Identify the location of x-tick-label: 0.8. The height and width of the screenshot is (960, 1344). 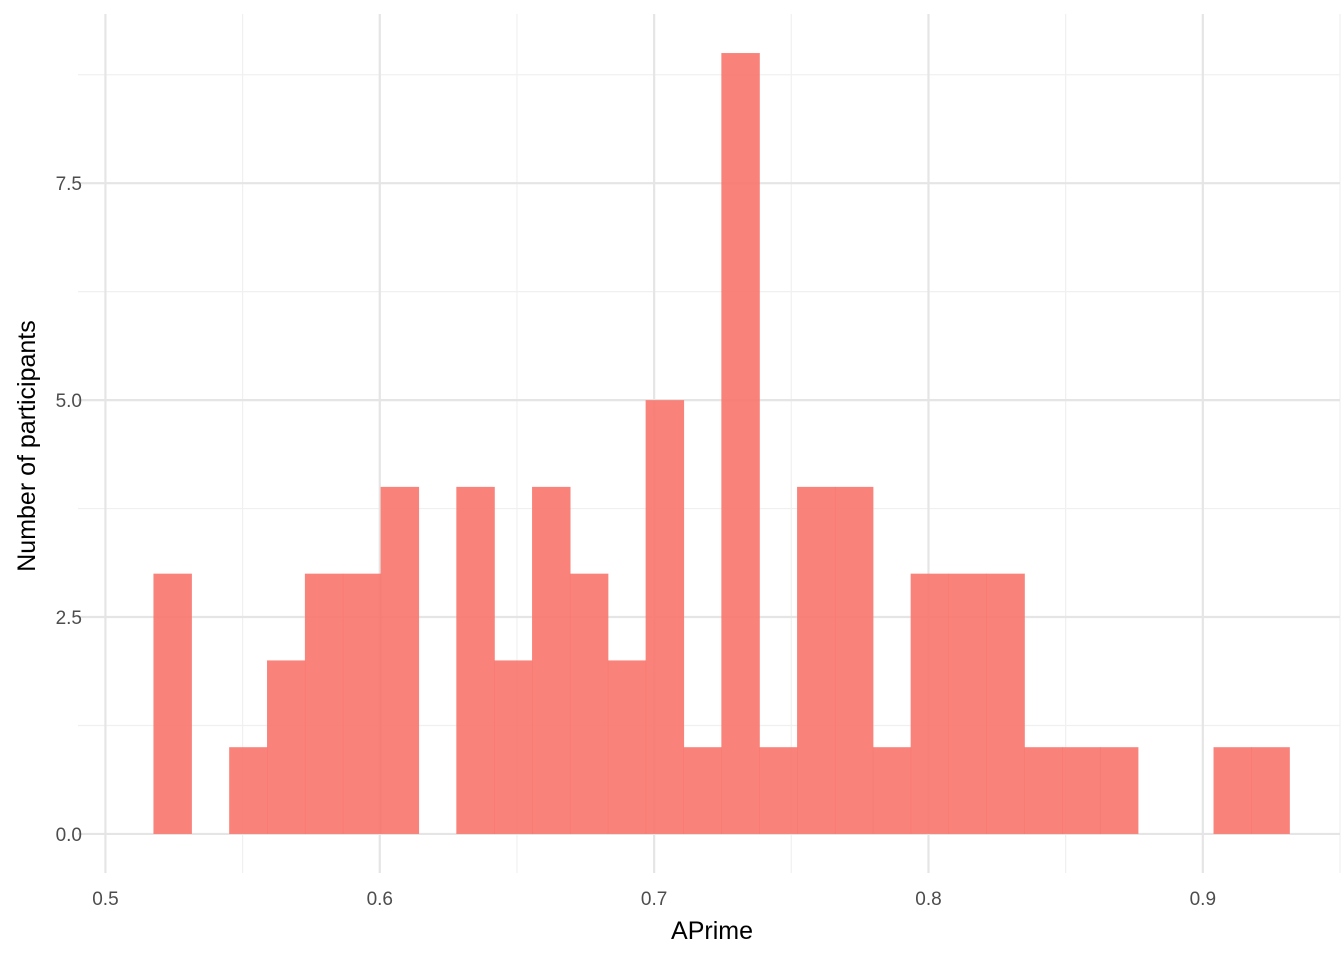
(928, 899).